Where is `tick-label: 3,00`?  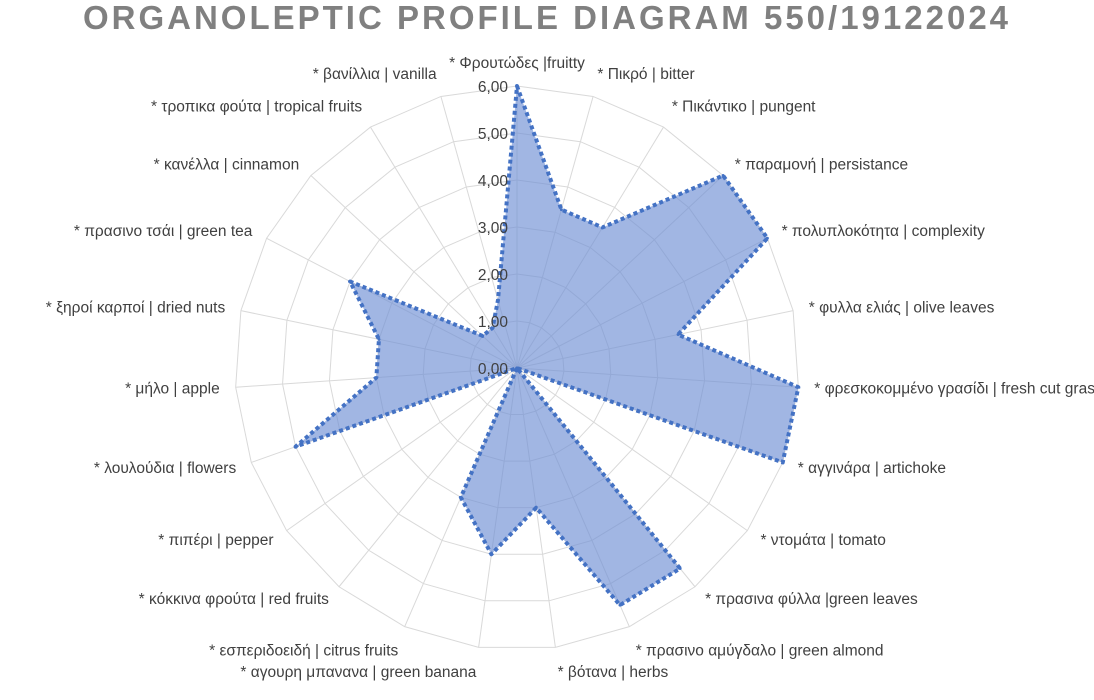
tick-label: 3,00 is located at coordinates (493, 228).